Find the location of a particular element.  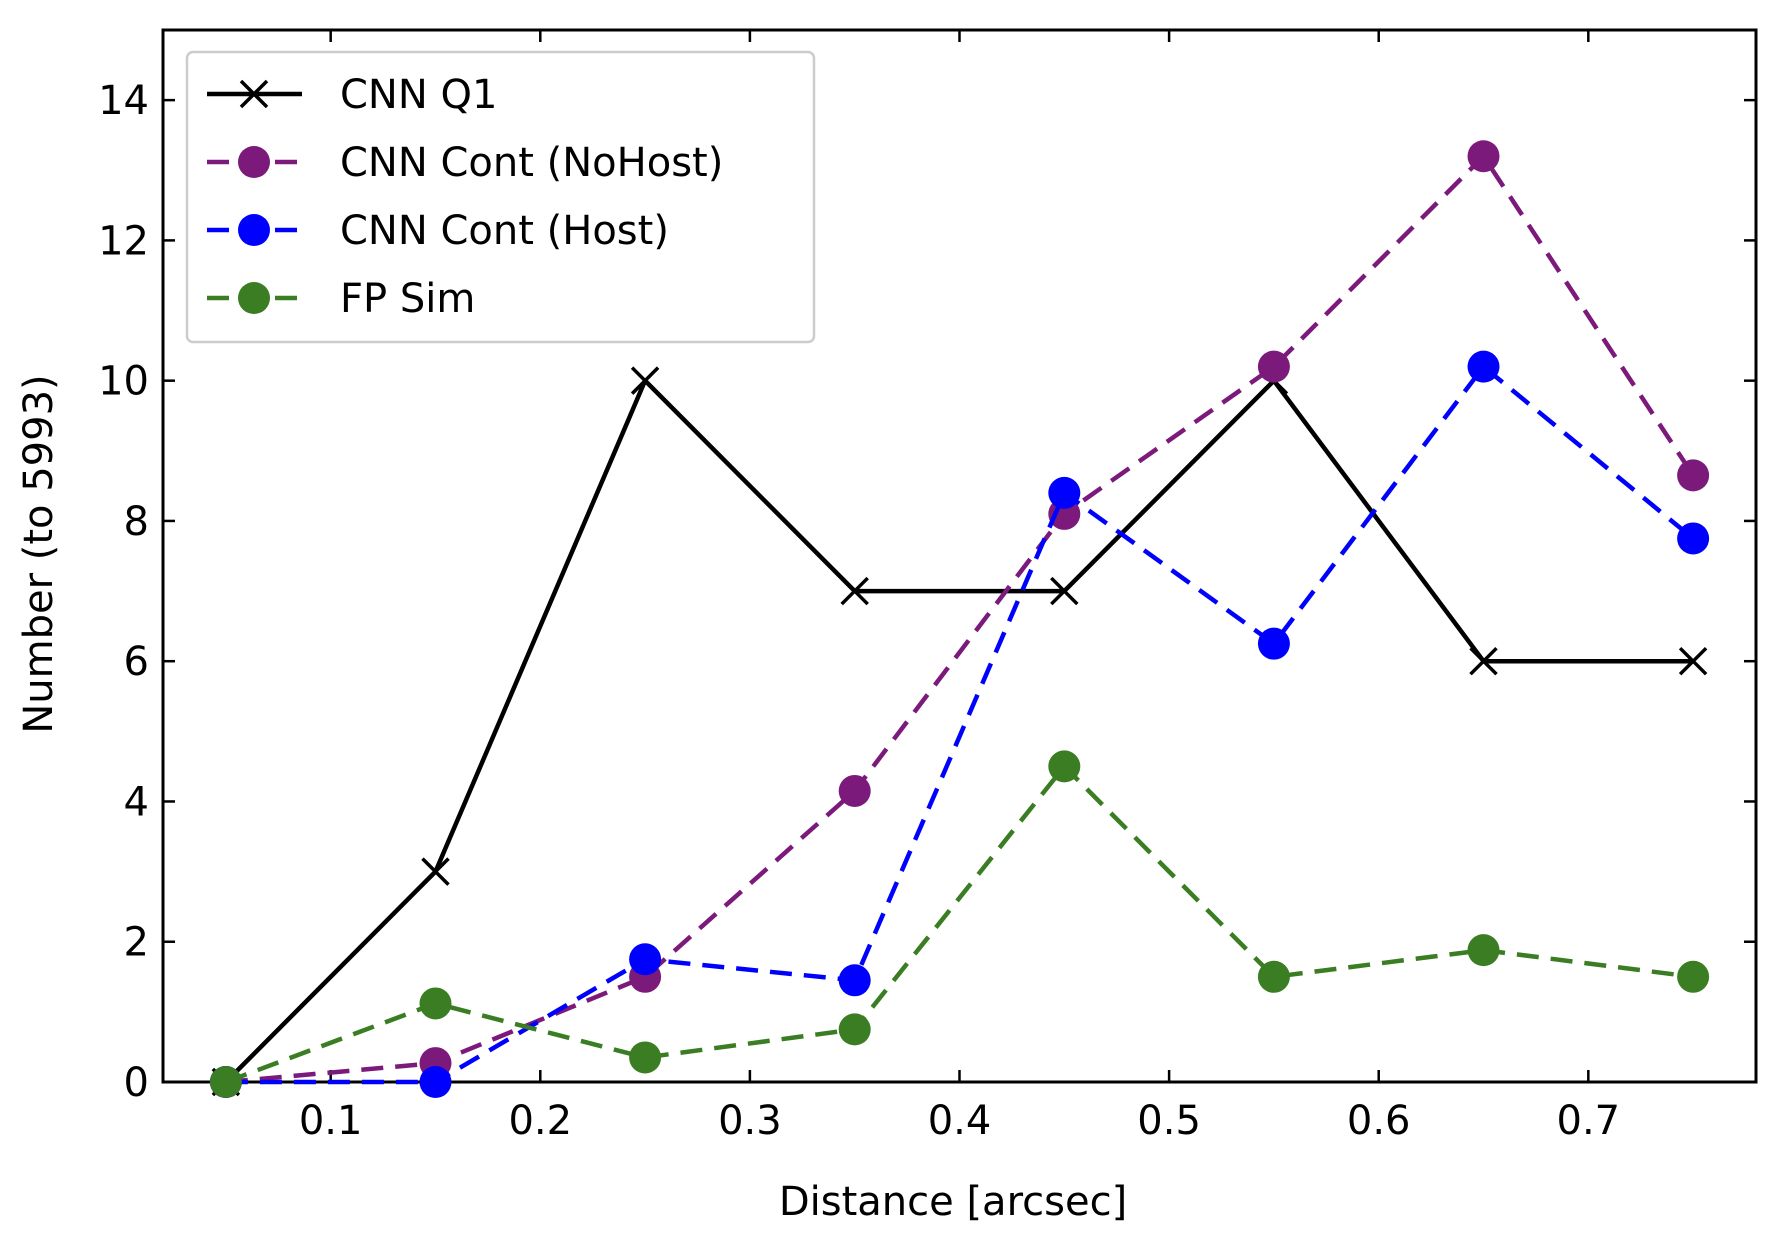

y-tick-label: 0 is located at coordinates (136, 1083).